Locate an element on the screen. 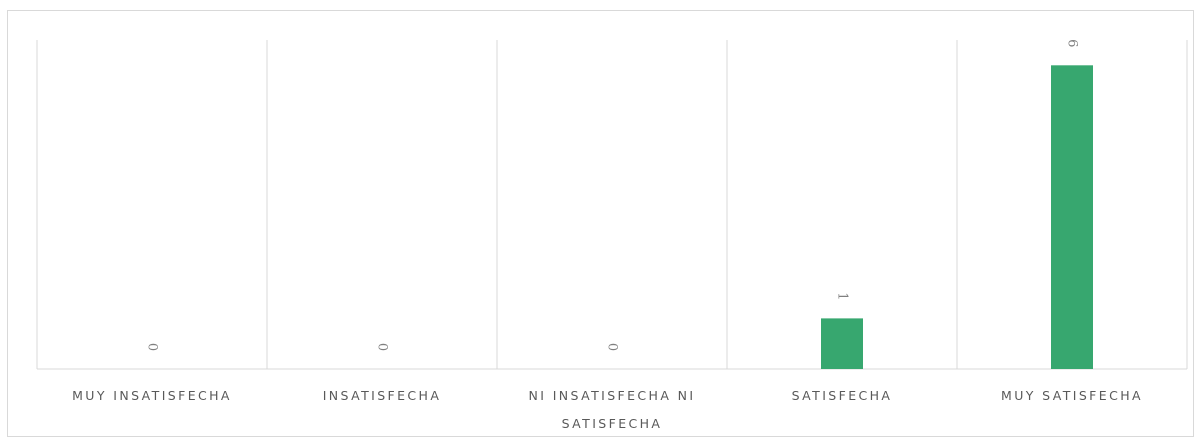  category-label-4: MUY SATISFECHA is located at coordinates (1072, 395).